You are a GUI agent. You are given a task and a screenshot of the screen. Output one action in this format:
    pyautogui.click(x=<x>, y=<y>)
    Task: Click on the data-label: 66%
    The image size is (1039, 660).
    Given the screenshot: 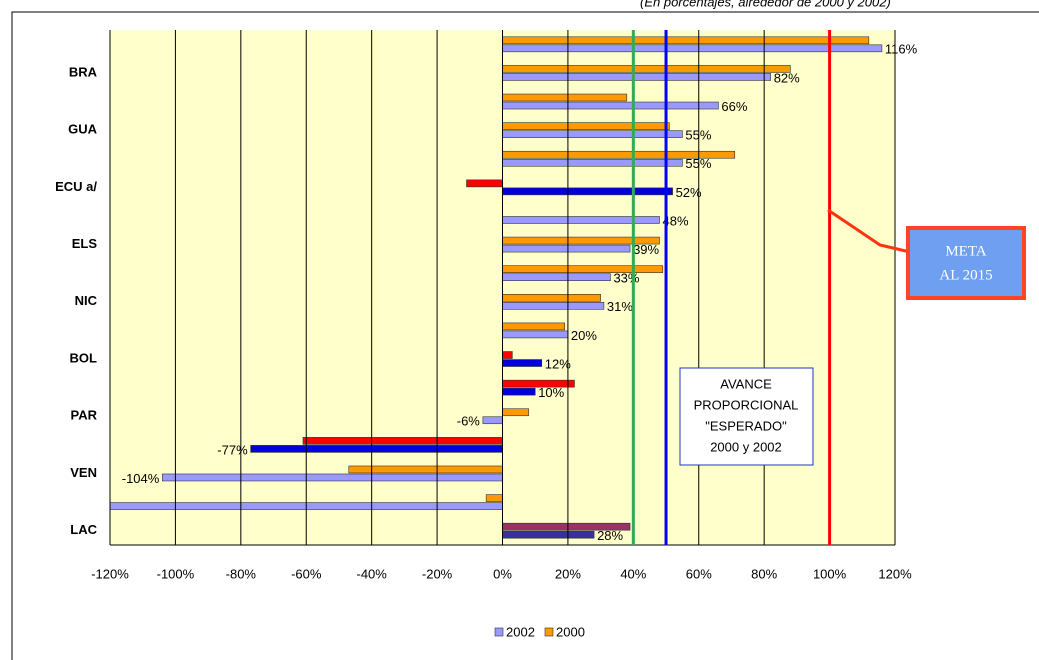 What is the action you would take?
    pyautogui.click(x=734, y=106)
    